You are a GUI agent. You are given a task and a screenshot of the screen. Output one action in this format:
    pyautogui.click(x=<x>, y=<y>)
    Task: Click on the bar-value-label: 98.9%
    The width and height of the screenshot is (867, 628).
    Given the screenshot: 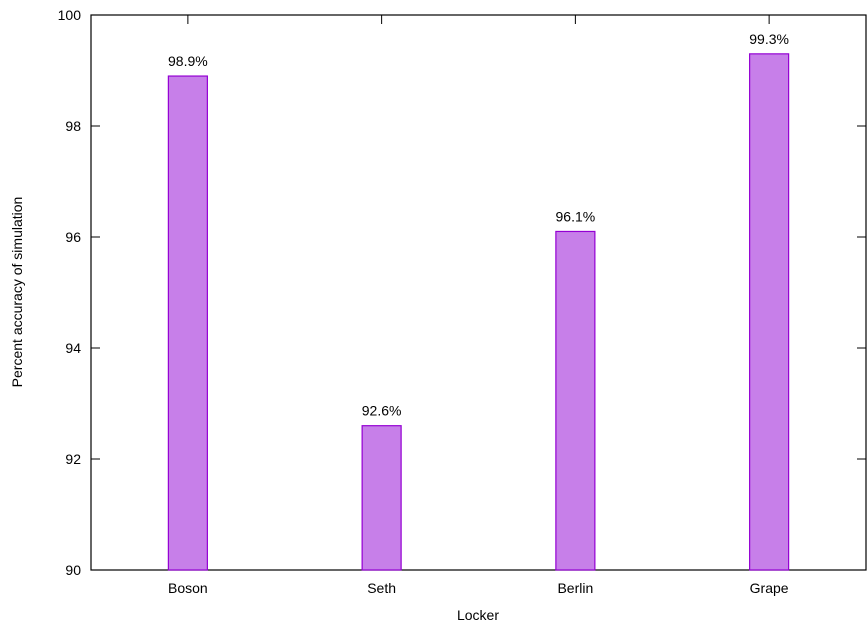 What is the action you would take?
    pyautogui.click(x=188, y=61)
    